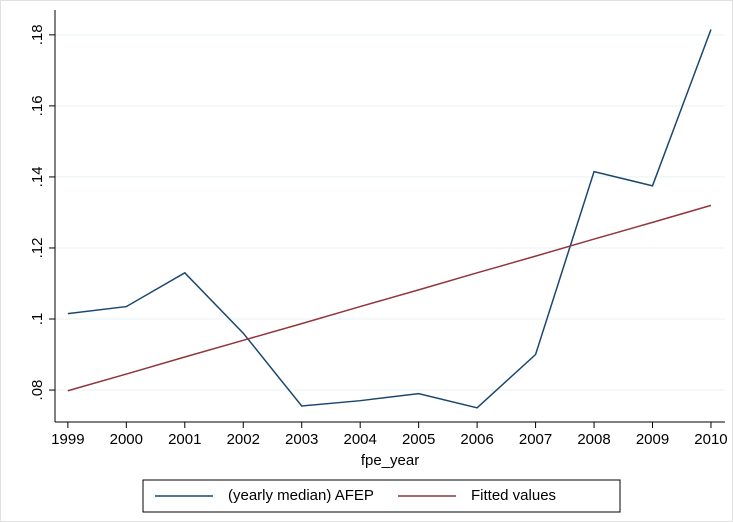 The image size is (733, 522). I want to click on y-tick-label: .08, so click(37, 390).